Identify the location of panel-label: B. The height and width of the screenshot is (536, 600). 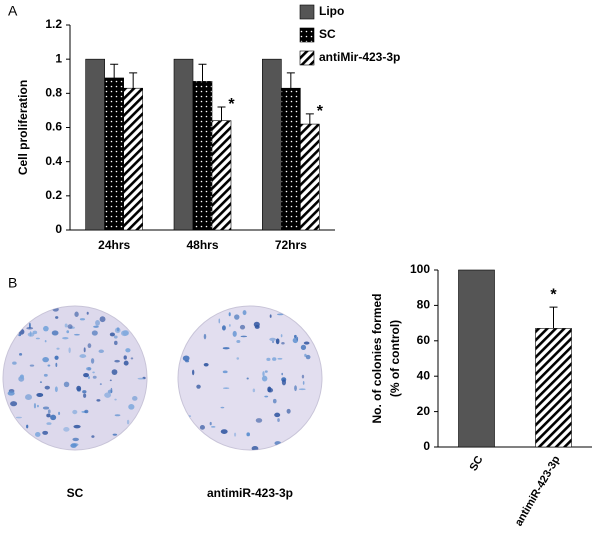
(12, 283).